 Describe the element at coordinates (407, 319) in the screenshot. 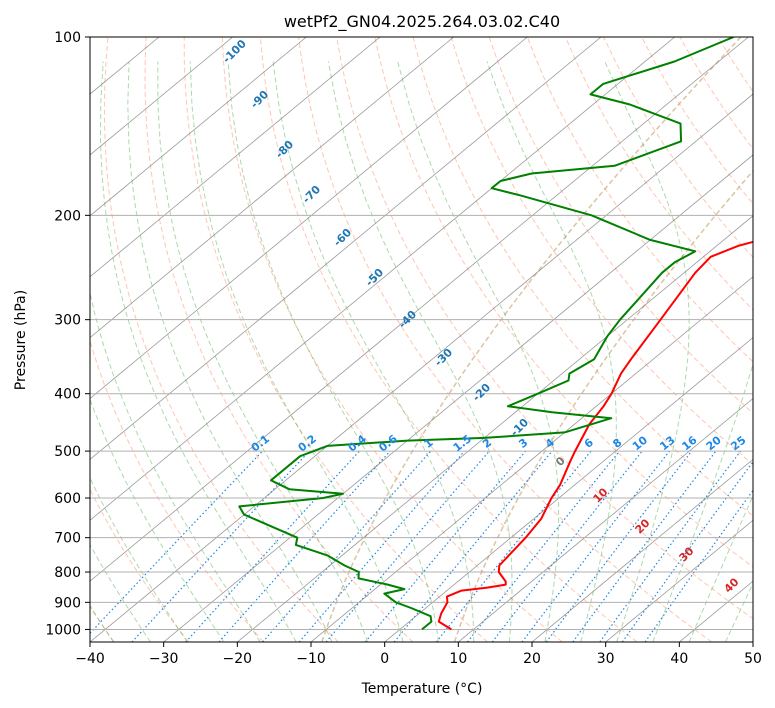

I see `dry-adiabat-label: -40` at that location.